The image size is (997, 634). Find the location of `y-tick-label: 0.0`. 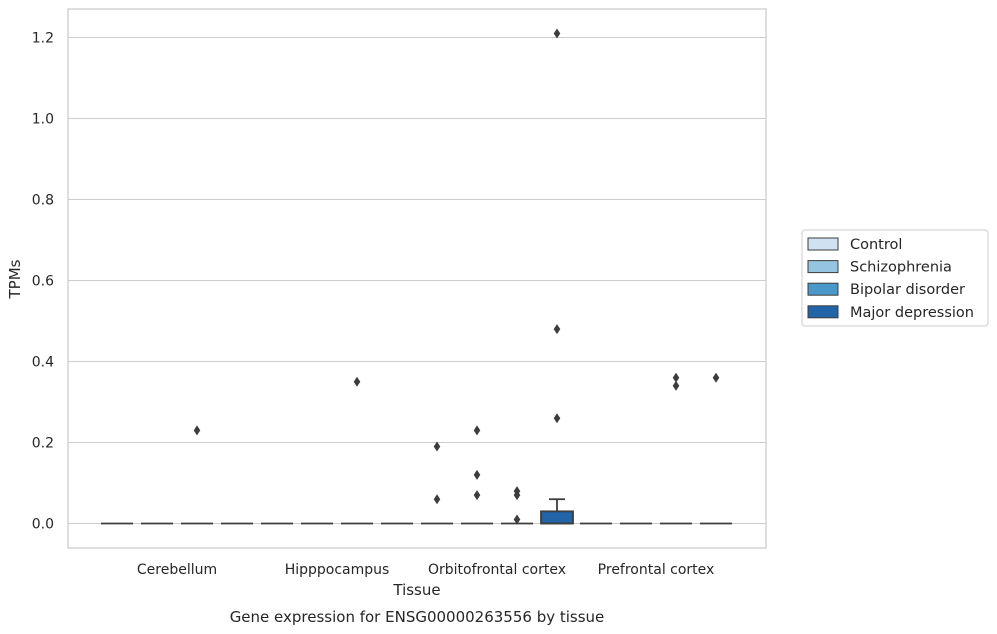

y-tick-label: 0.0 is located at coordinates (43, 525).